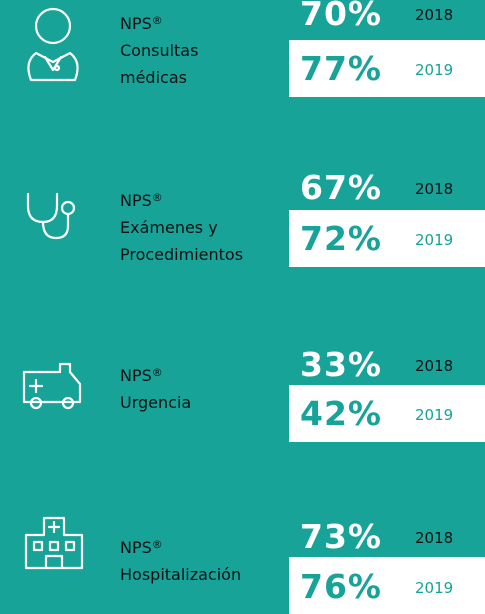 This screenshot has width=485, height=614. I want to click on percent-value: 42%, so click(341, 413).